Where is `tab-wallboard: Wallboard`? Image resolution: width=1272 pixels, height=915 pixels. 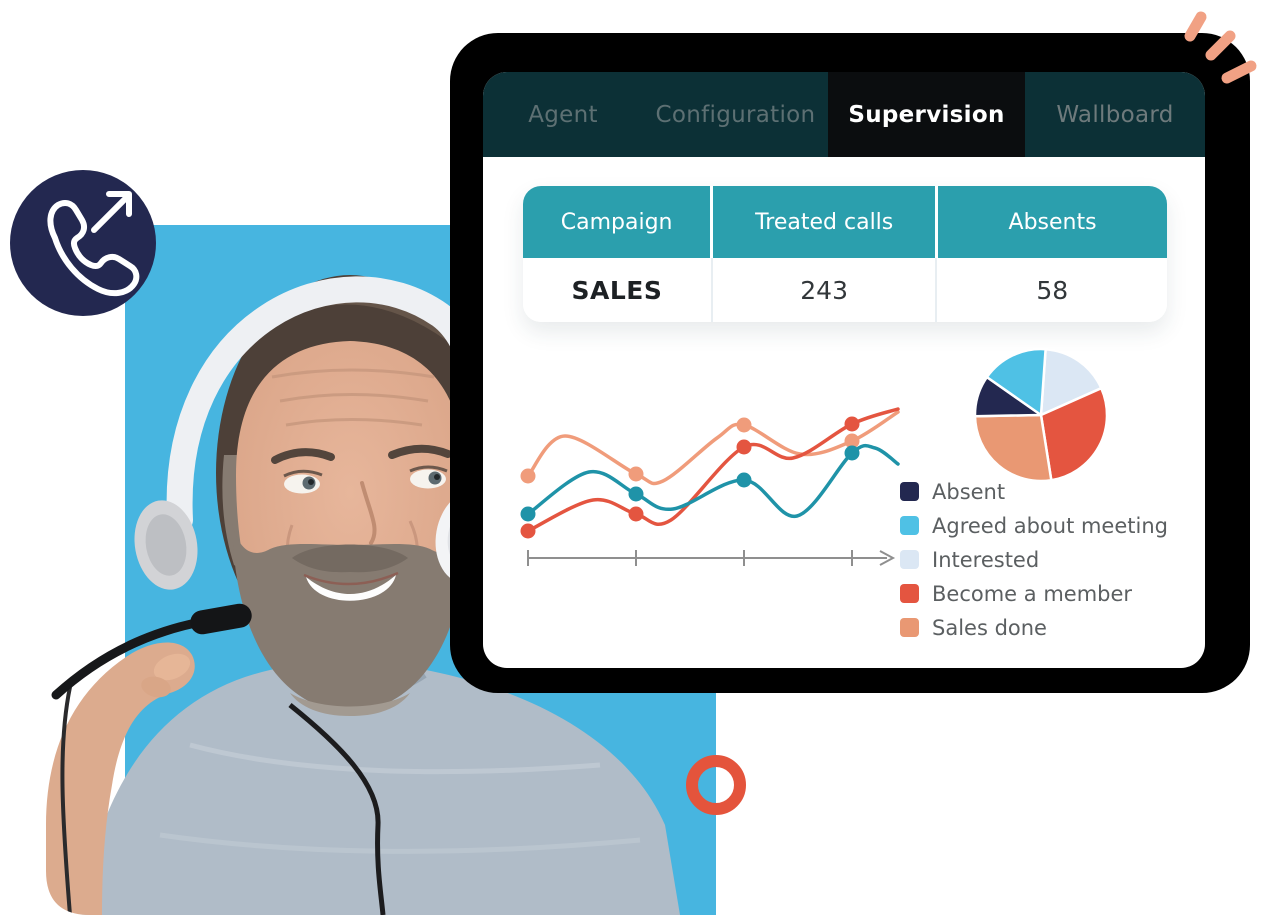
tab-wallboard: Wallboard is located at coordinates (1115, 114).